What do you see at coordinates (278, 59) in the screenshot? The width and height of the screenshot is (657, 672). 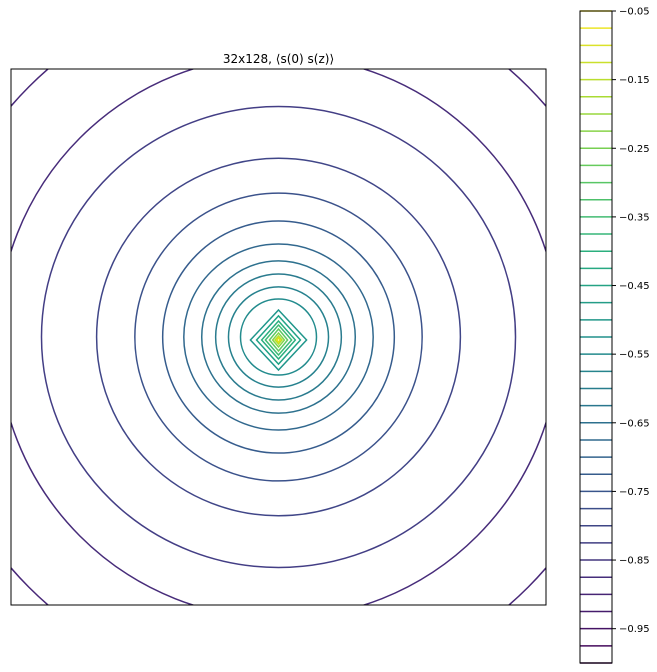 I see `chart-title: 32x128, ⟨s(0) s(z)⟩` at bounding box center [278, 59].